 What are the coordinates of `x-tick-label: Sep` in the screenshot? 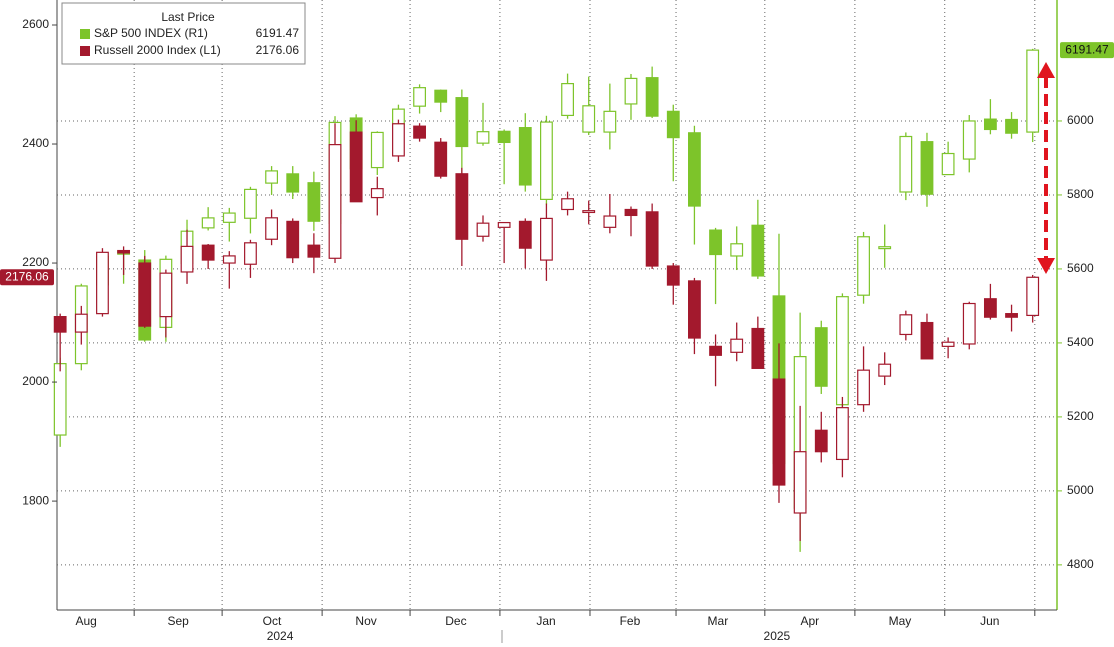 It's located at (178, 621).